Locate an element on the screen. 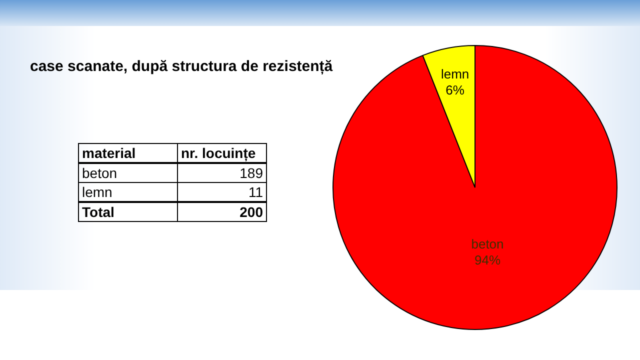  category-label: beton is located at coordinates (100, 173).